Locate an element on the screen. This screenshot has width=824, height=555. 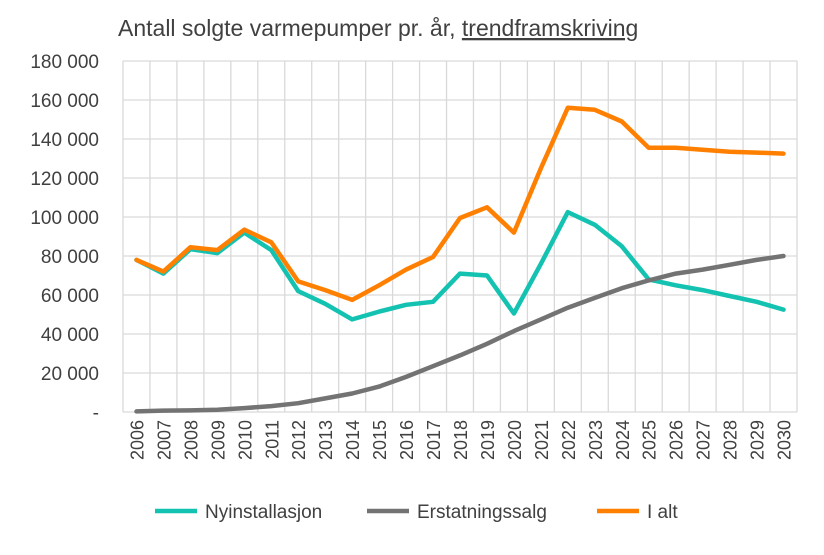
legend-item: Nyinstallasjon is located at coordinates (238, 512).